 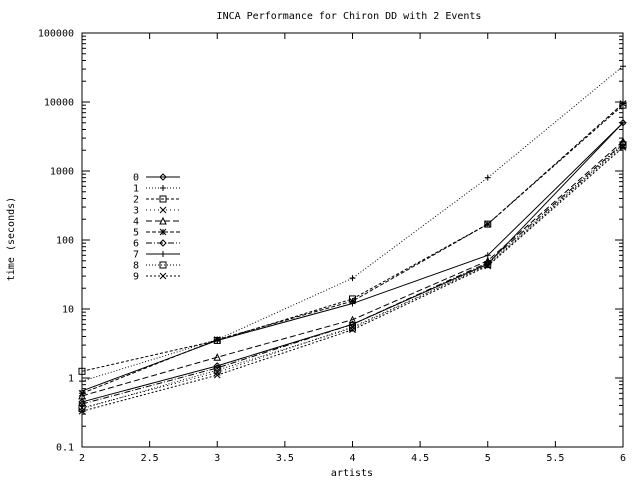 What do you see at coordinates (136, 233) in the screenshot?
I see `legend-label: 5` at bounding box center [136, 233].